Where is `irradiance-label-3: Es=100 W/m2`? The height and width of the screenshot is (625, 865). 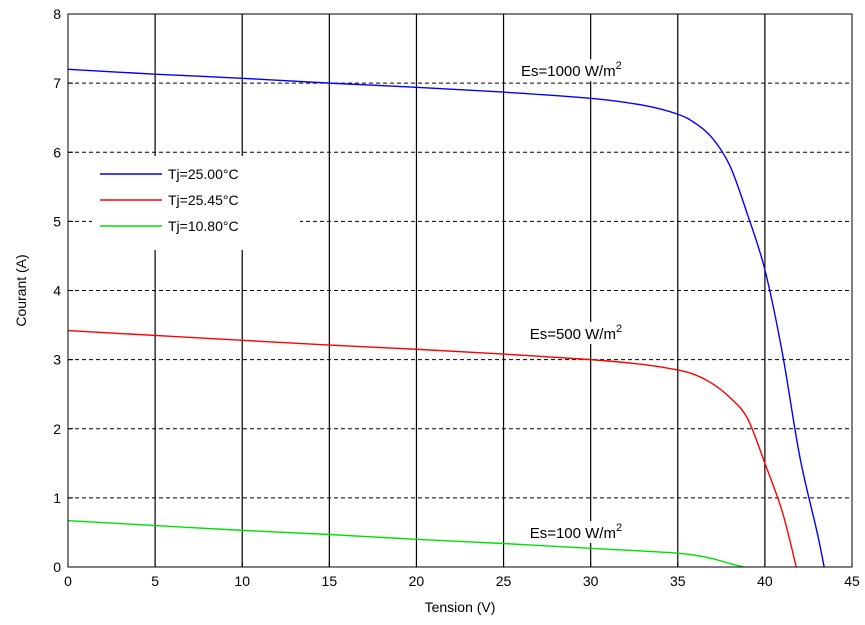
irradiance-label-3: Es=100 W/m2 is located at coordinates (577, 531).